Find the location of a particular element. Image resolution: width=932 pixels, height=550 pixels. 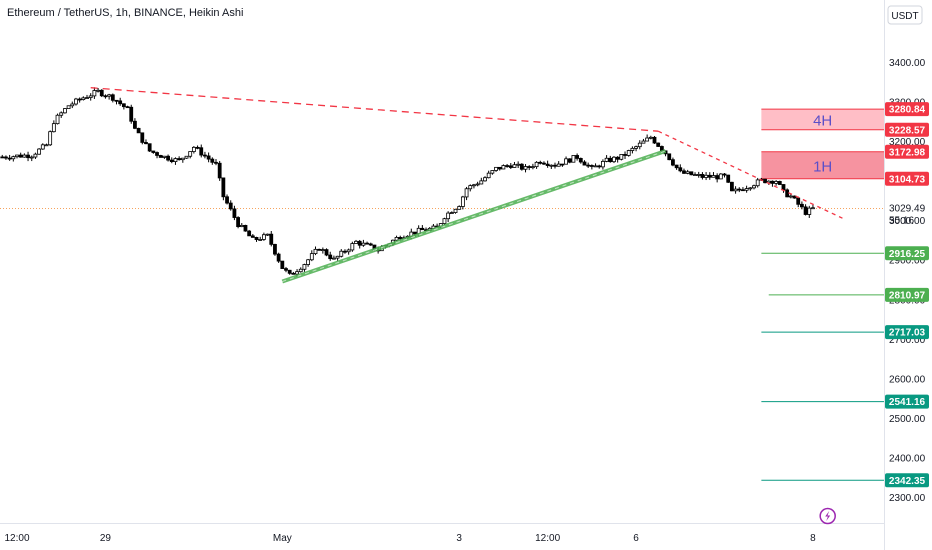

price-level-label: 2916.25 is located at coordinates (907, 253).